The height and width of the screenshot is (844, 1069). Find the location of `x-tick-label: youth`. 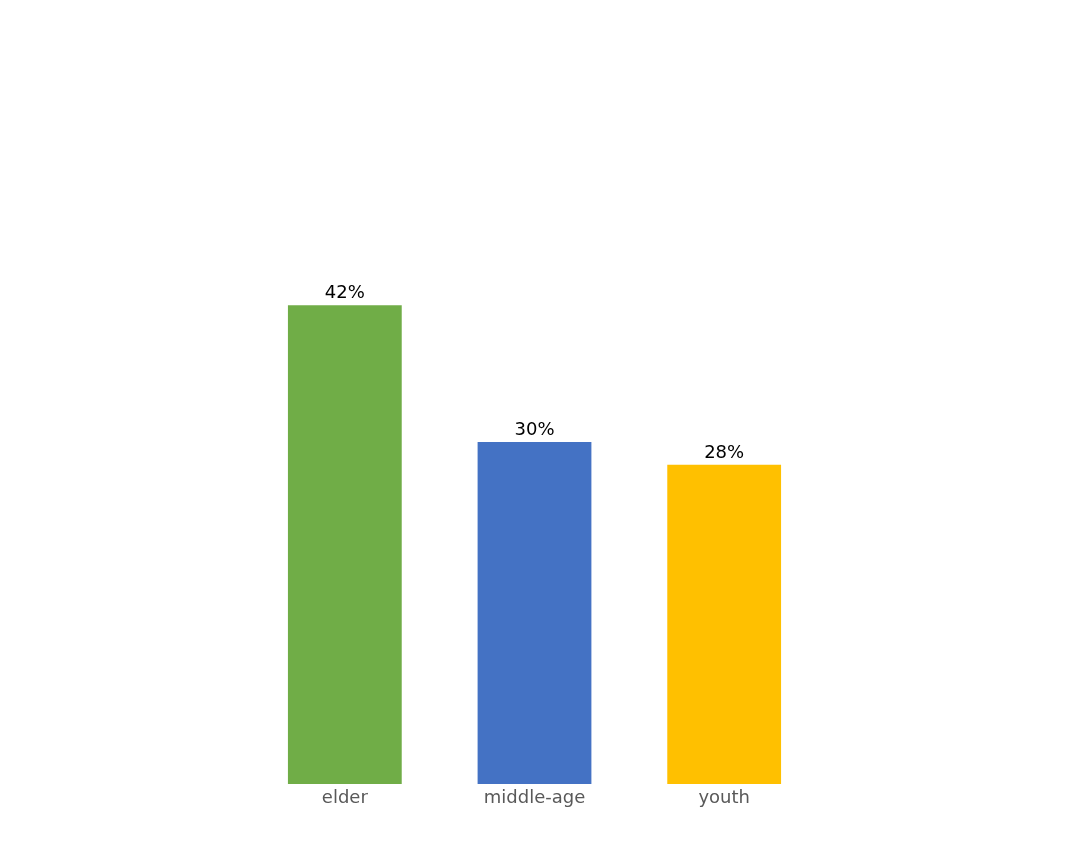

x-tick-label: youth is located at coordinates (724, 796).